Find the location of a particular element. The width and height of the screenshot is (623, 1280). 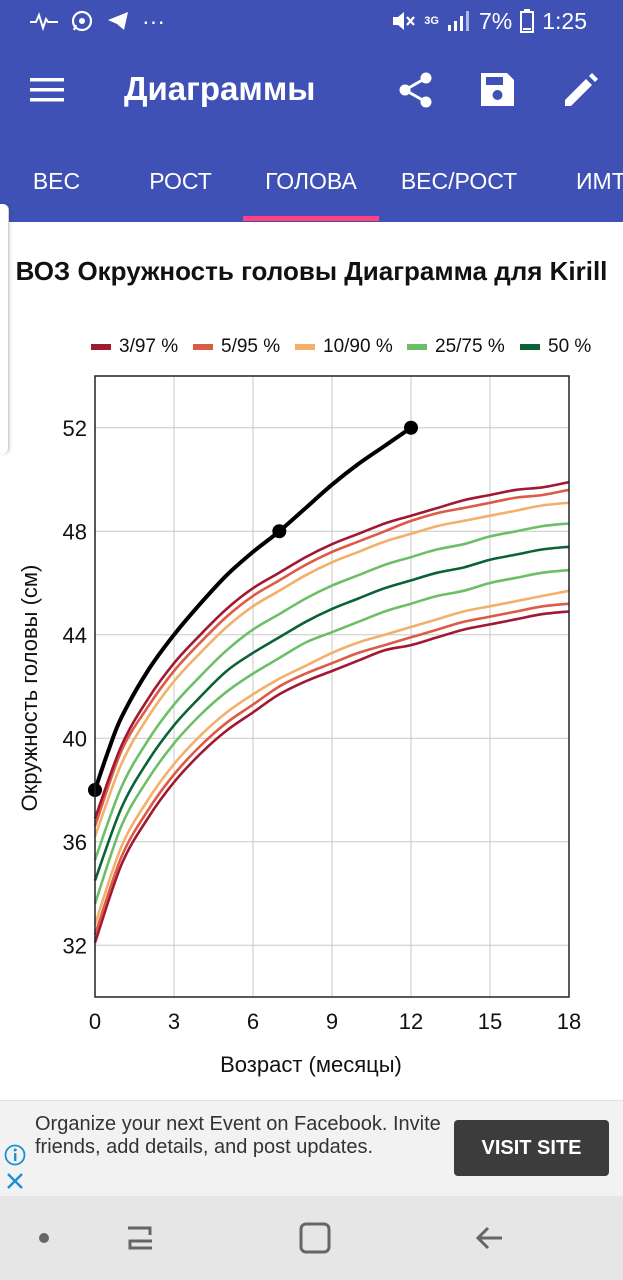

share-icon is located at coordinates (416, 90).